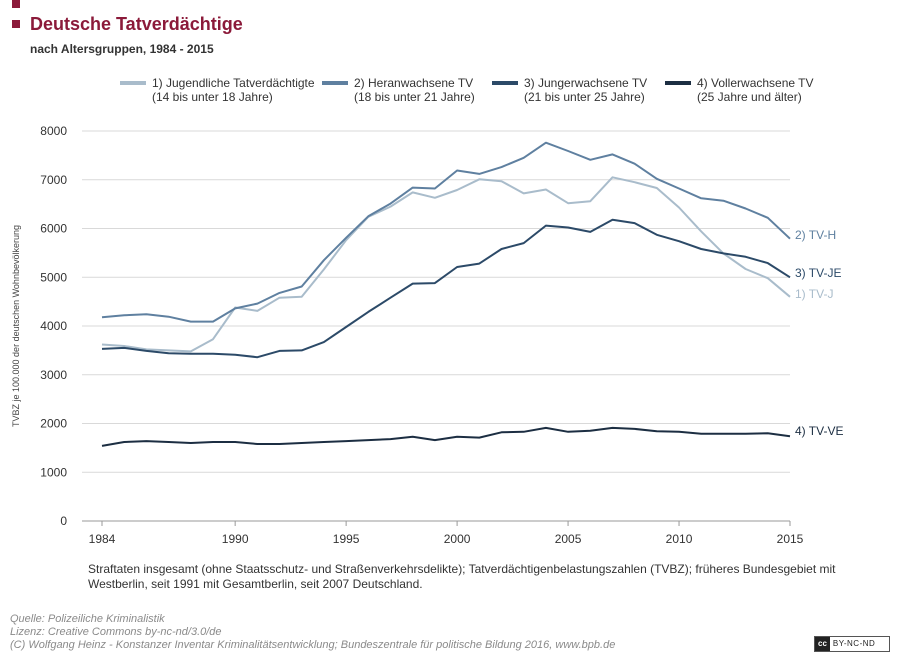 Image resolution: width=900 pixels, height=660 pixels. Describe the element at coordinates (505, 83) in the screenshot. I see `legend-swatch-tv-je` at that location.